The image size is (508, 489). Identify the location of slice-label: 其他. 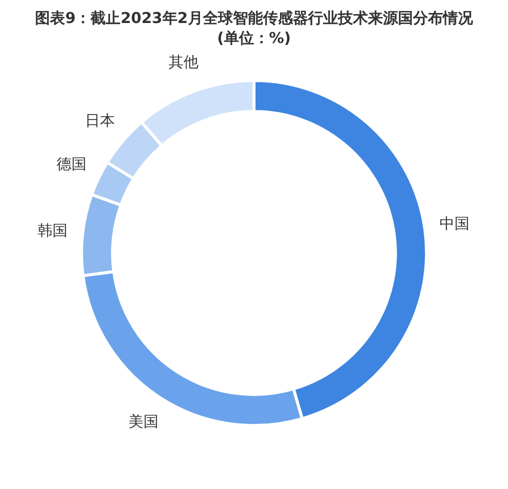
(183, 62).